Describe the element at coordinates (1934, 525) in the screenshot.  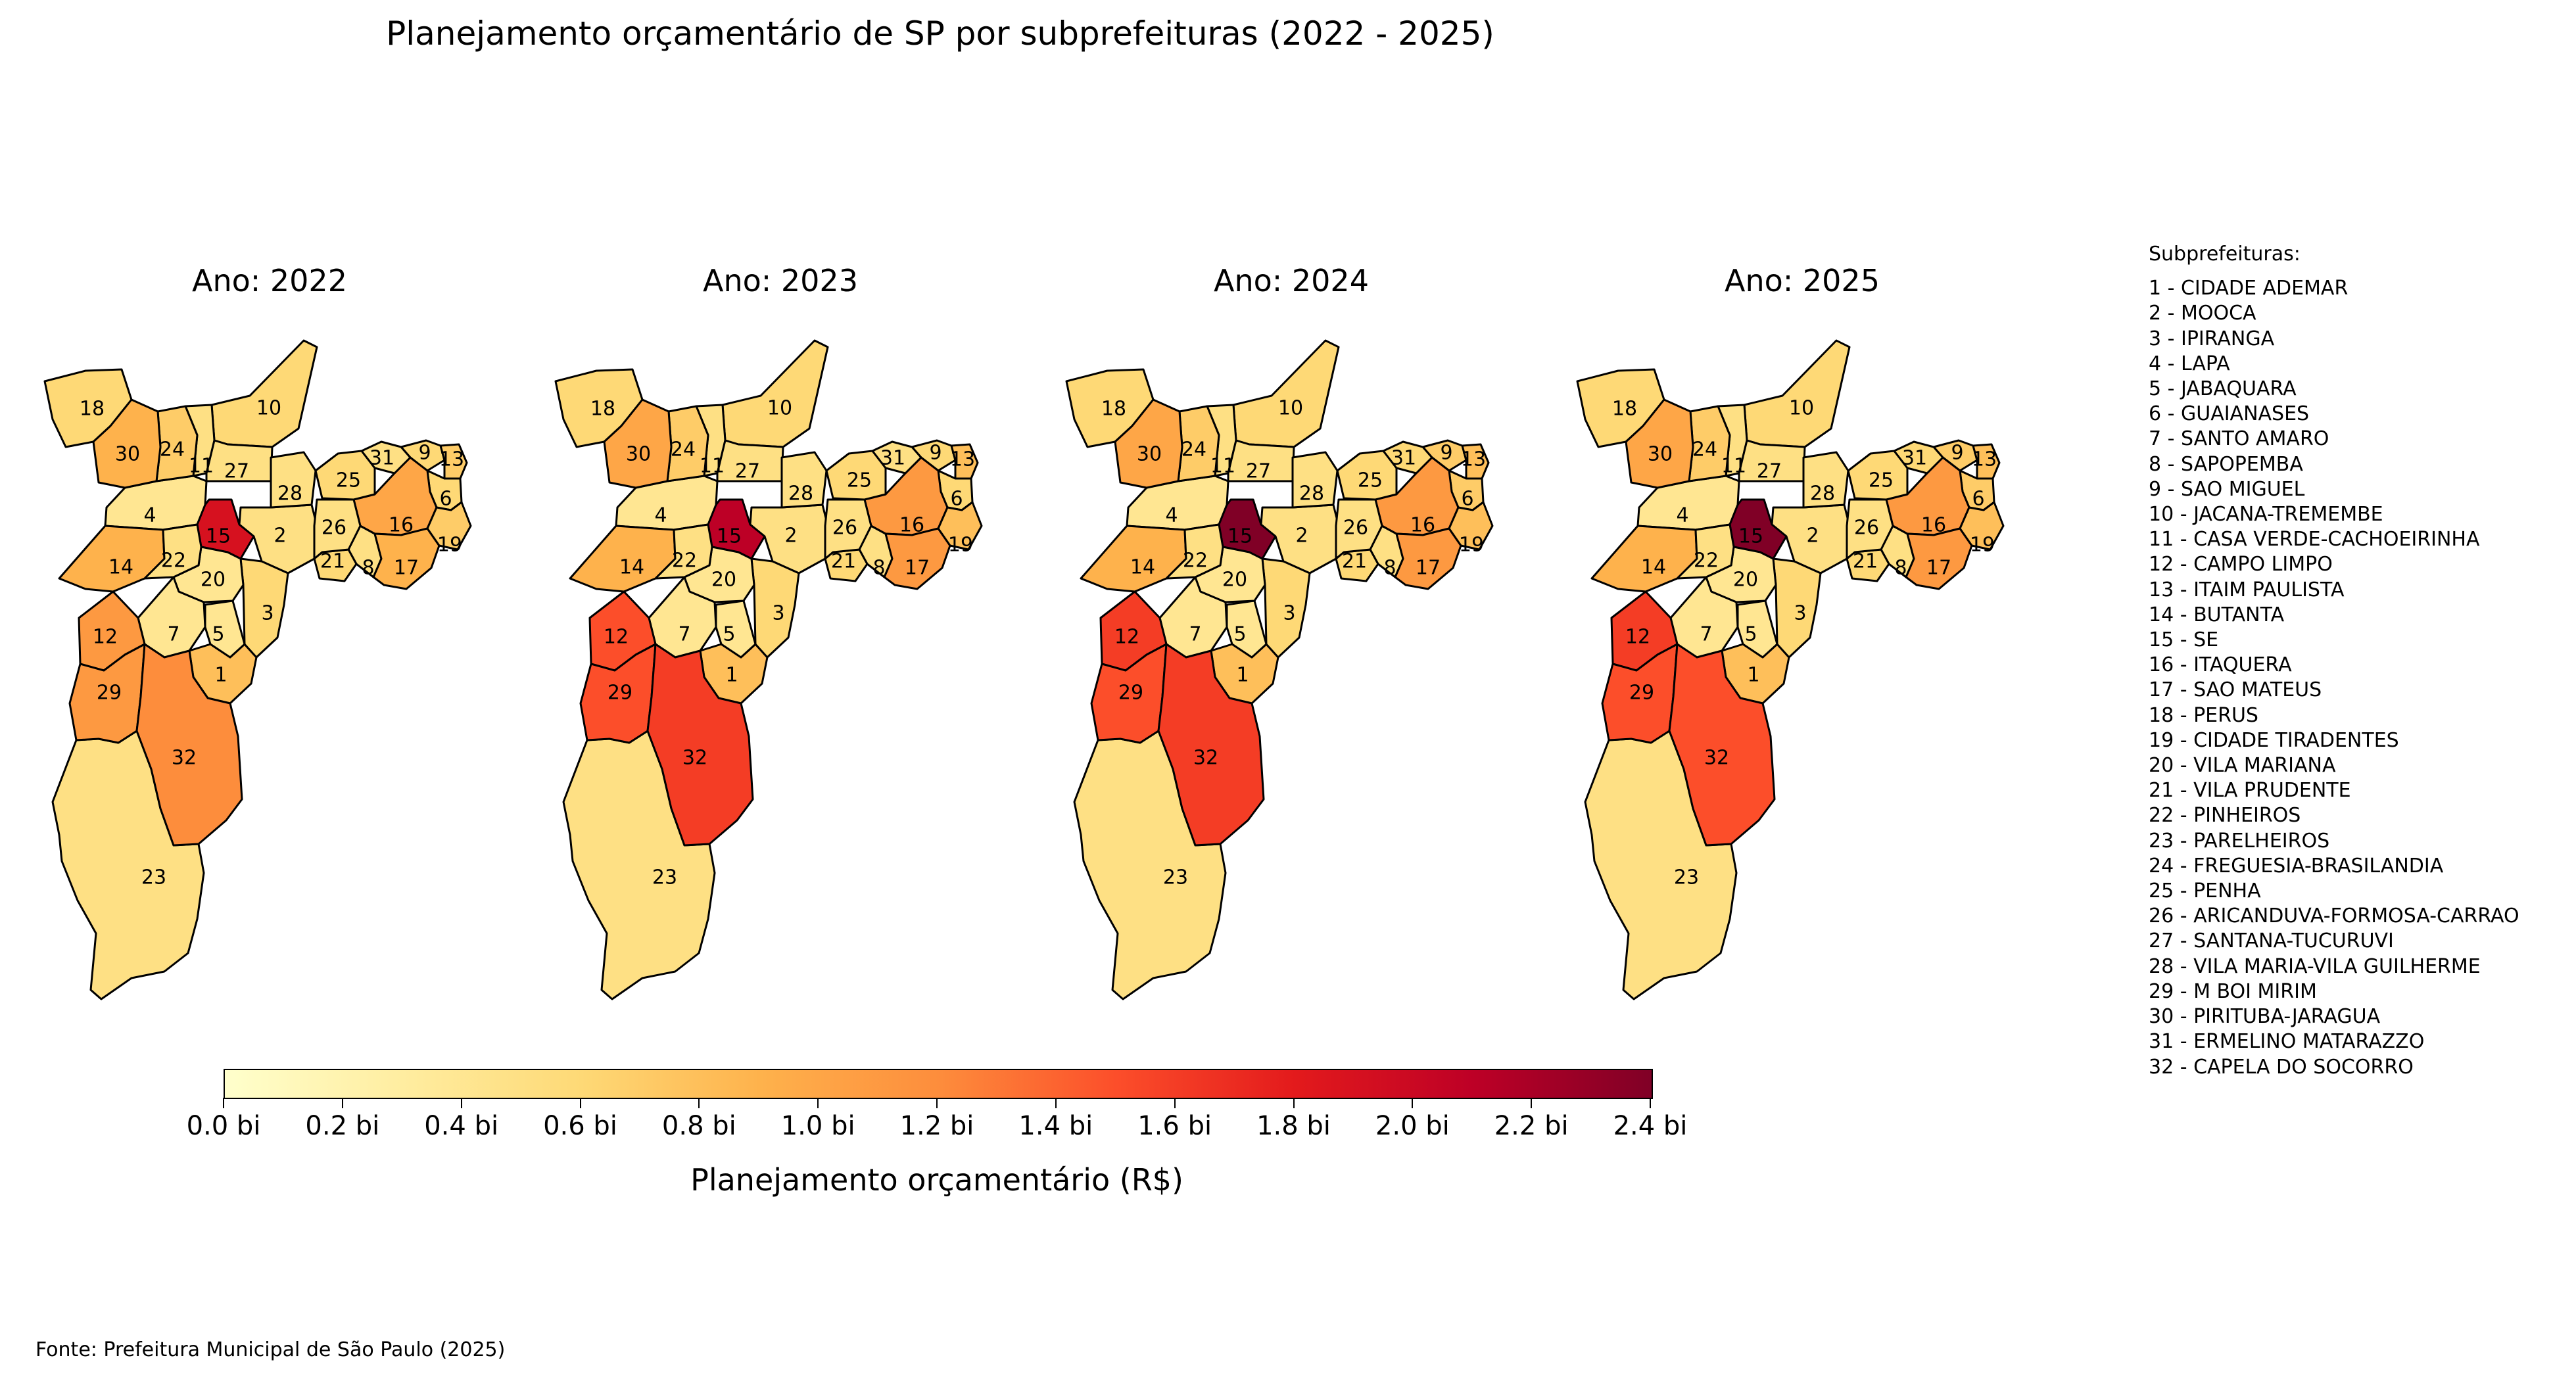
I see `district-label: 16` at that location.